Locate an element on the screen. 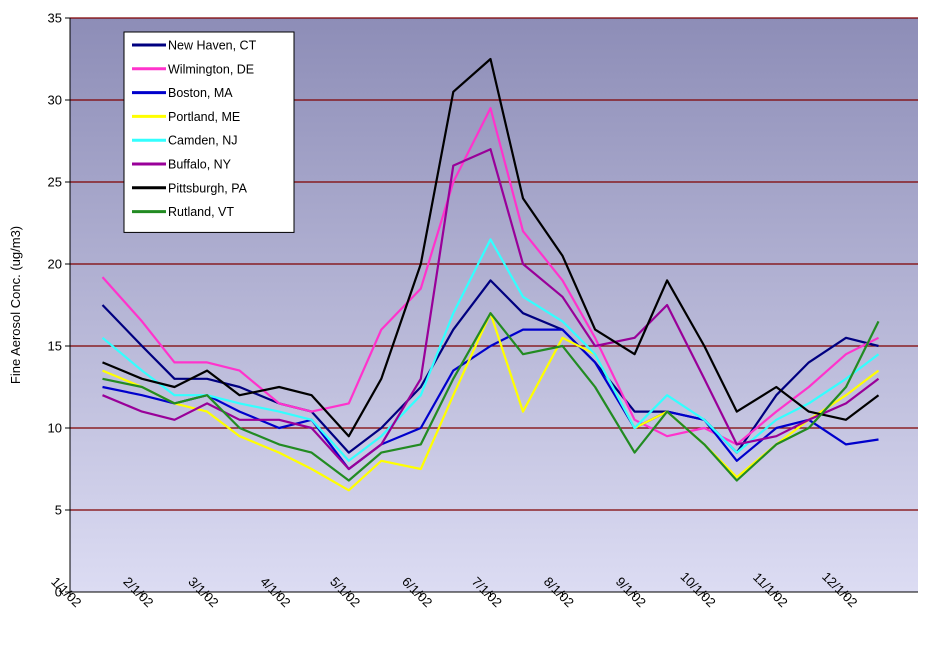 The height and width of the screenshot is (662, 936). y-axis-label: Fine Aerosol Conc. (ug/m3) is located at coordinates (15, 305).